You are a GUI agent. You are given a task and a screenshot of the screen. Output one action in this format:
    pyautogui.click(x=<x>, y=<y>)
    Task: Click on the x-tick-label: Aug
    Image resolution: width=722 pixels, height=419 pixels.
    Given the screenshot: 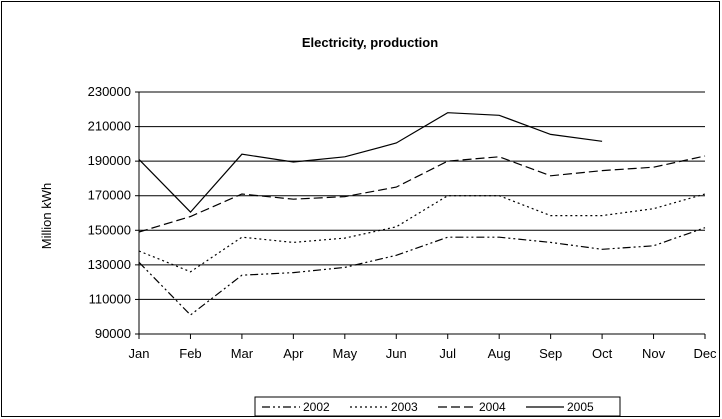 What is the action you would take?
    pyautogui.click(x=499, y=353)
    